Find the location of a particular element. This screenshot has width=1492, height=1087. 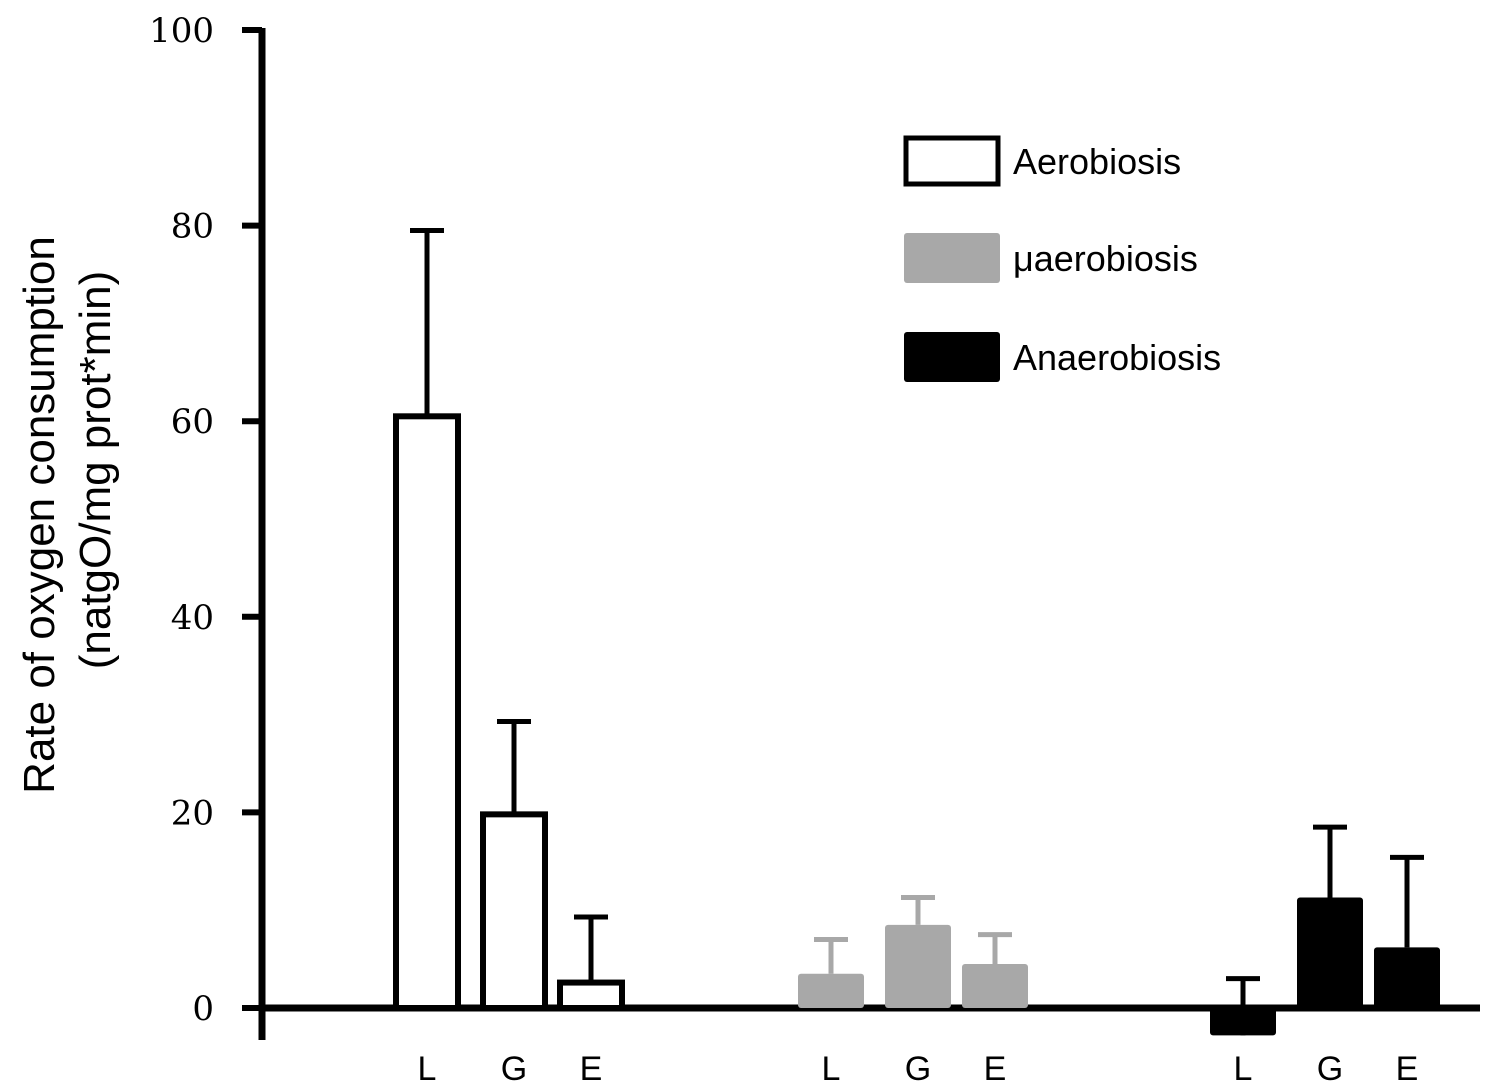

y-axis-label-line-1: Rate of oxygen consumption is located at coordinates (39, 515).